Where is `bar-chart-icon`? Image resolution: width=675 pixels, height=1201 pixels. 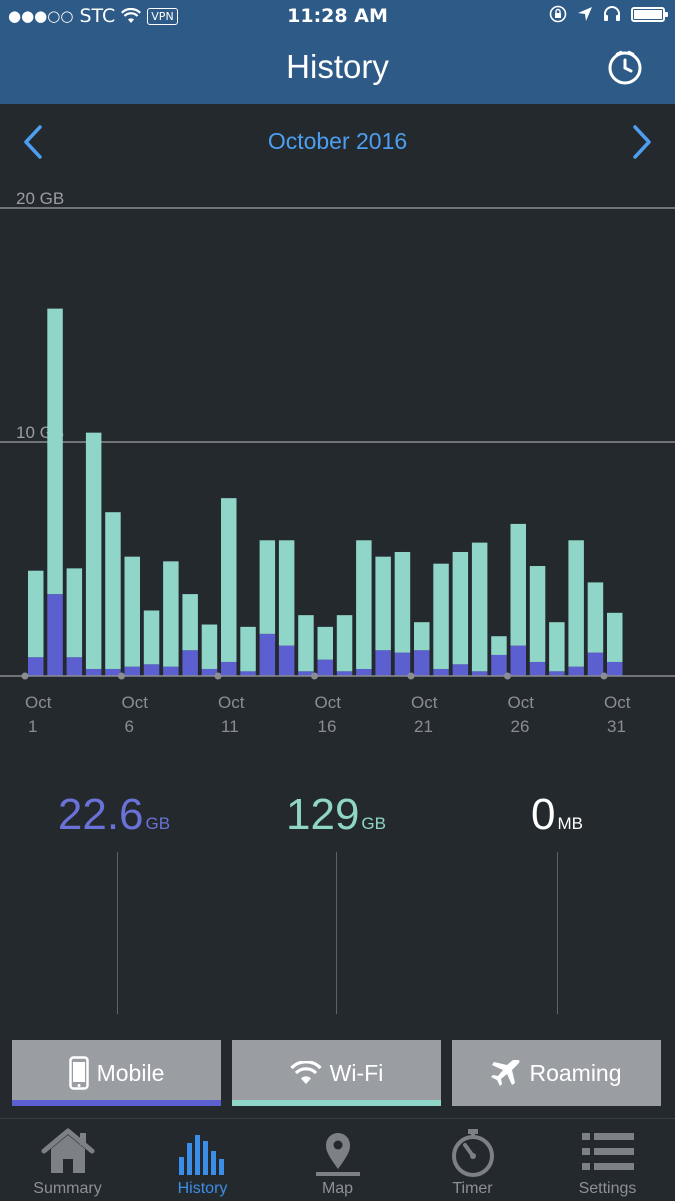 bar-chart-icon is located at coordinates (201, 1155).